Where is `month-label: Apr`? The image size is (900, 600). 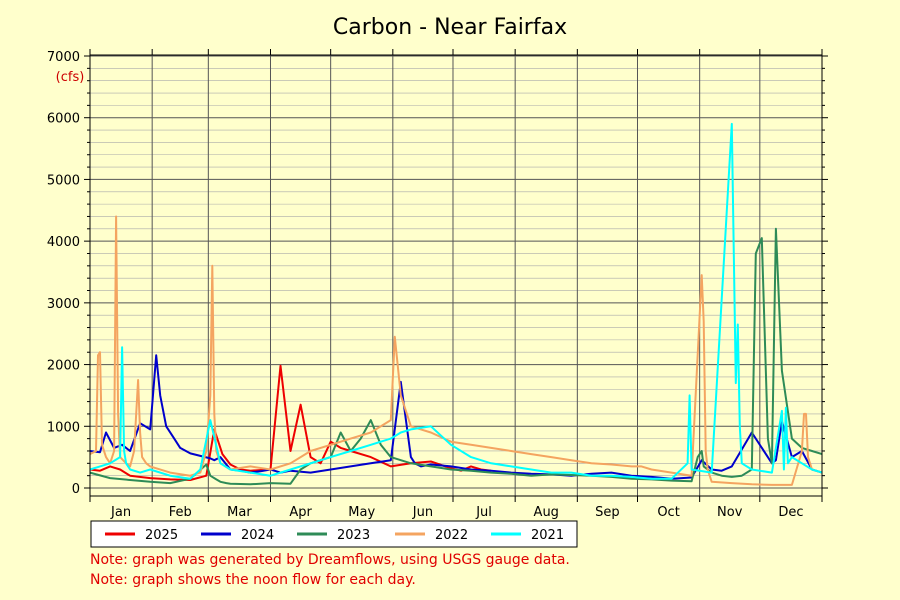
month-label: Apr is located at coordinates (300, 512).